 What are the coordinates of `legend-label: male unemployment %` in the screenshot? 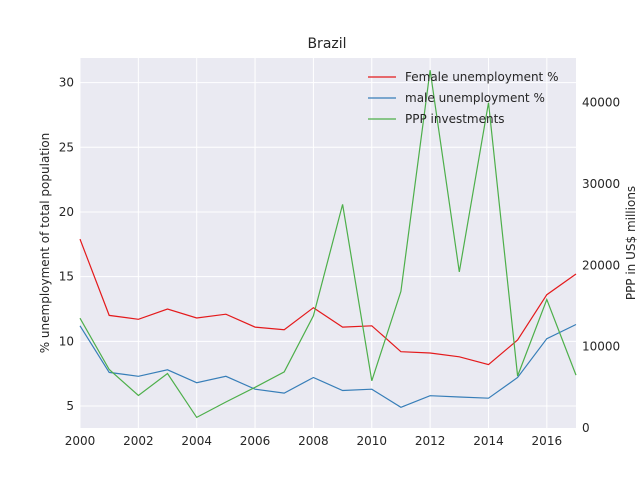 It's located at (475, 98).